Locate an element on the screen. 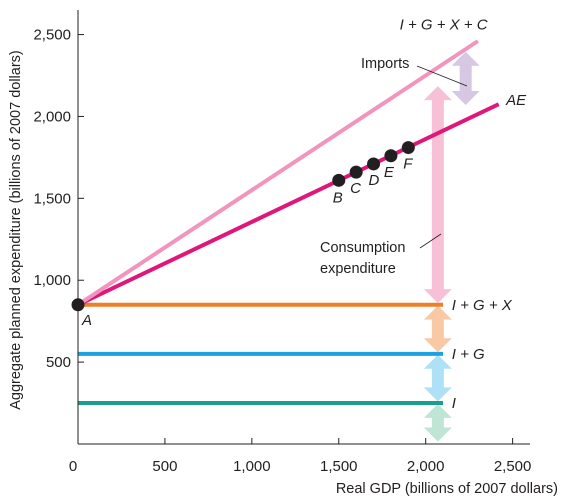  arrow-government is located at coordinates (437, 378).